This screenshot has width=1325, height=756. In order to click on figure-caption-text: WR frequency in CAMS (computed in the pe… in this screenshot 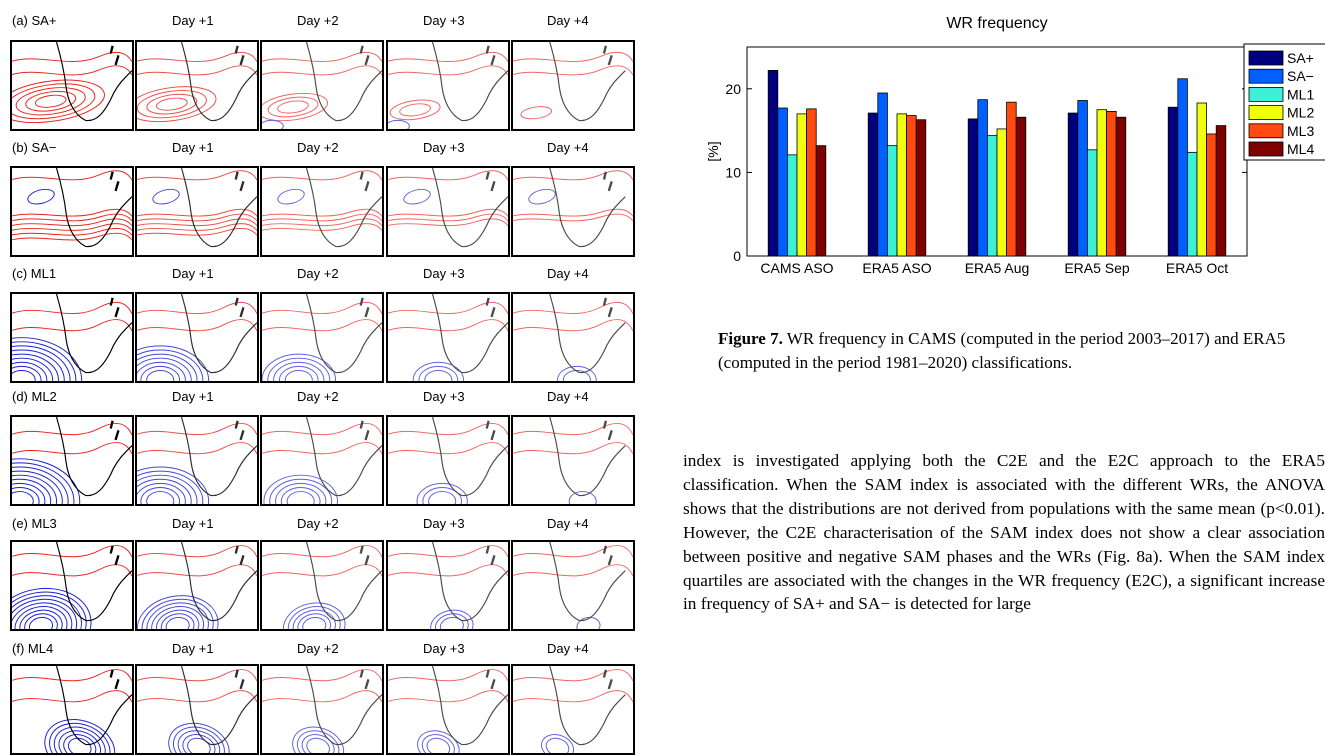, I will do `click(1002, 350)`.